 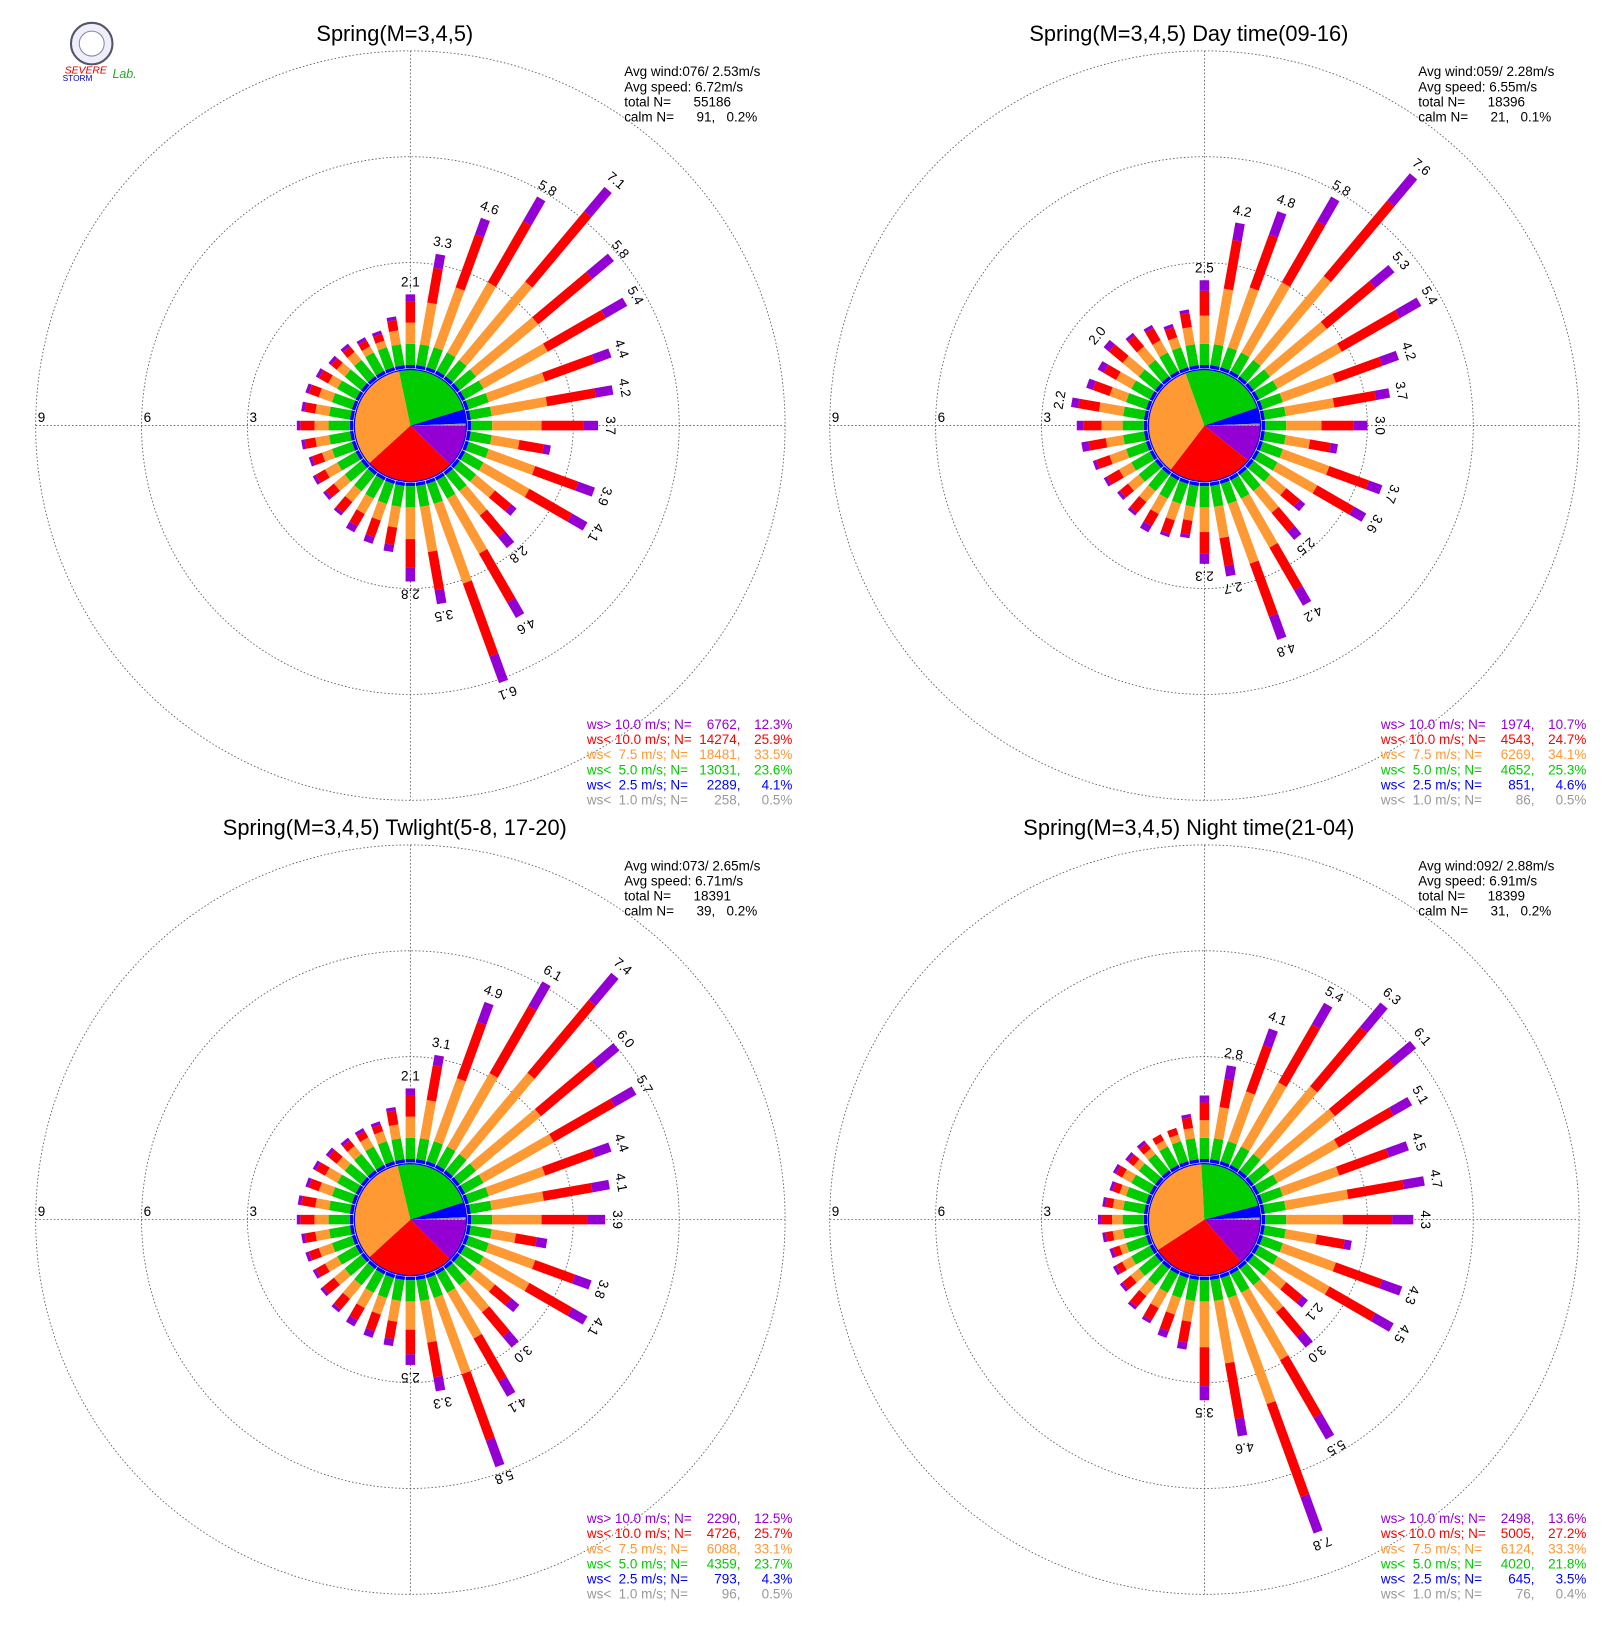 I want to click on legend-label: ws< 2.5 m/s; N=, so click(x=637, y=784).